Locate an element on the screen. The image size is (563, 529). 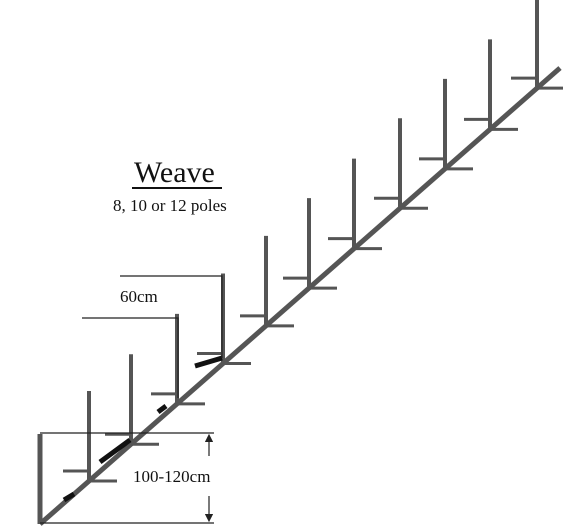
spacing-dimension: 60cm is located at coordinates (152, 336).